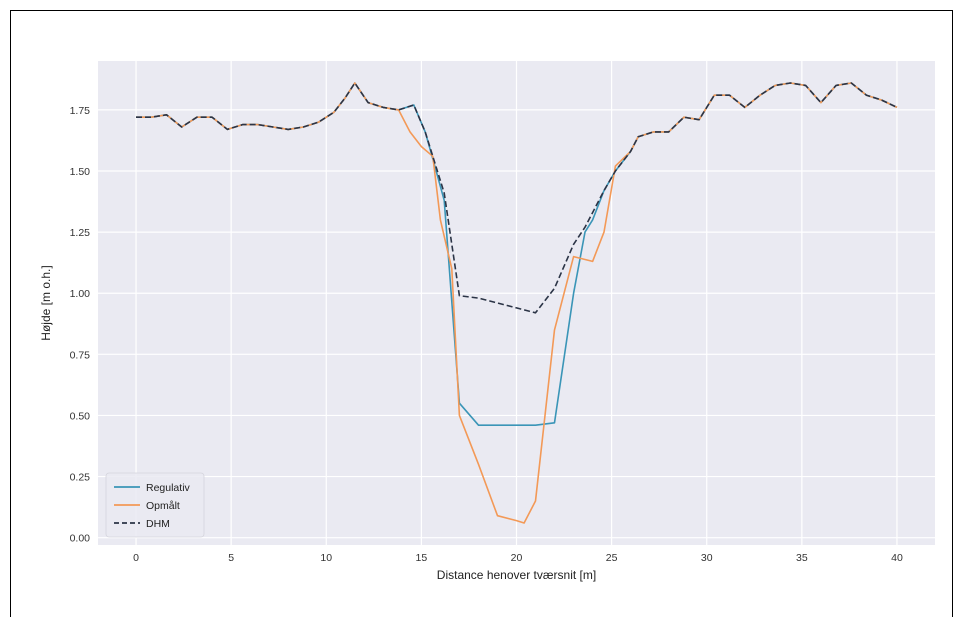  What do you see at coordinates (46, 302) in the screenshot?
I see `y-axis-title: Højde [m o.h.]` at bounding box center [46, 302].